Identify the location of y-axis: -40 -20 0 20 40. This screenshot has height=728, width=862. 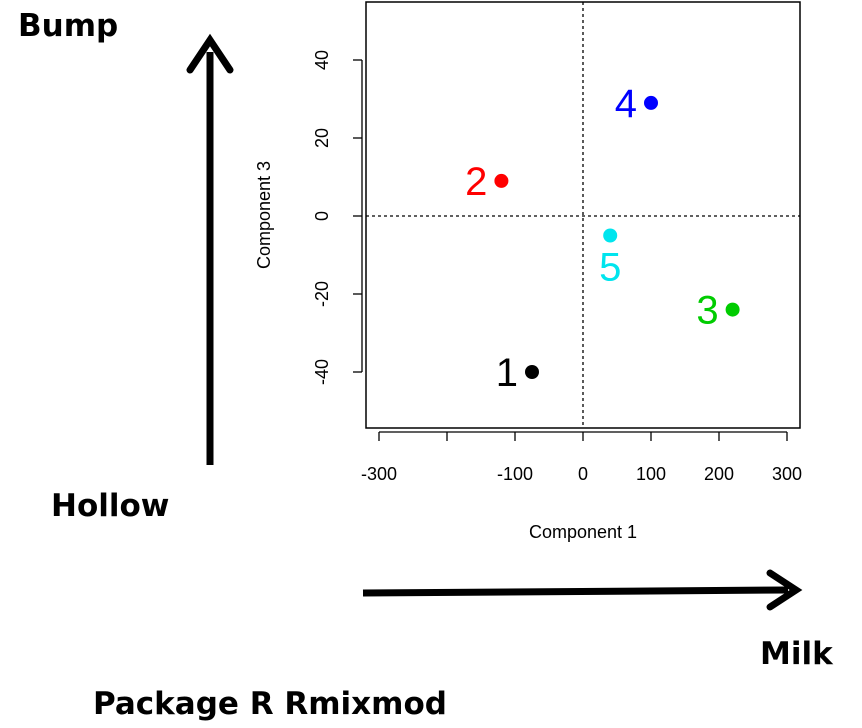
(337, 217).